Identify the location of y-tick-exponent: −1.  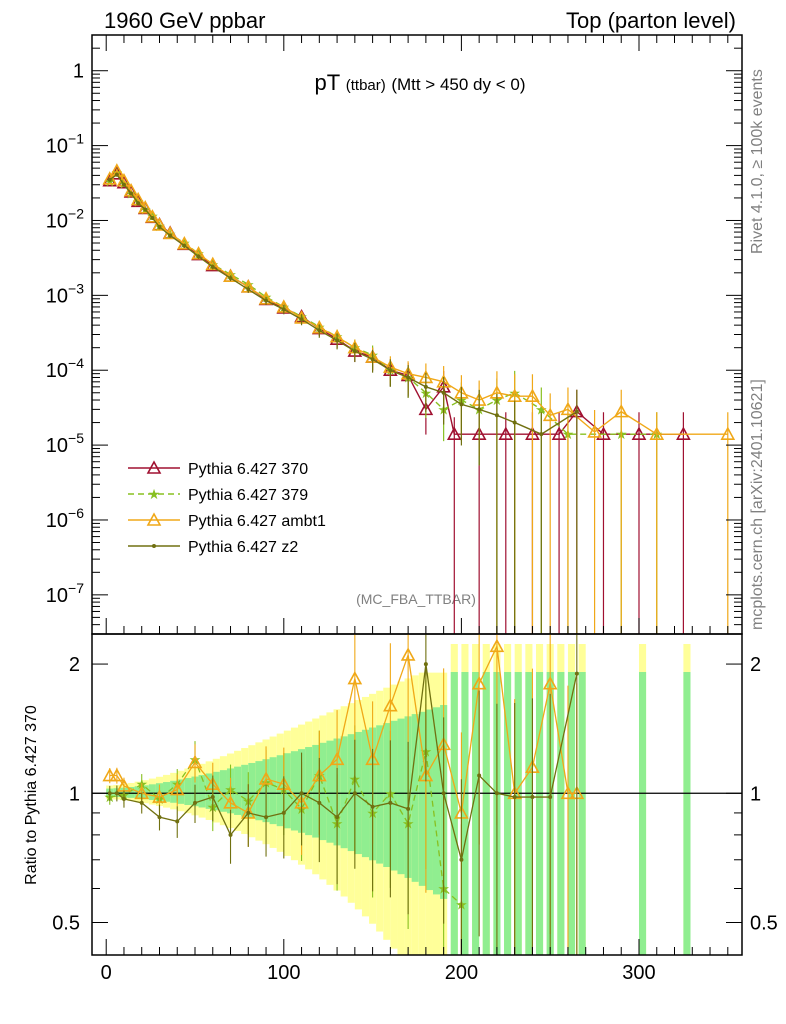
(76, 139).